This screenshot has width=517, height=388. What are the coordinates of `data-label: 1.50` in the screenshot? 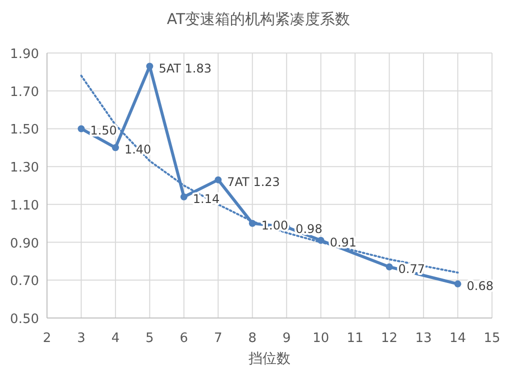 It's located at (103, 131).